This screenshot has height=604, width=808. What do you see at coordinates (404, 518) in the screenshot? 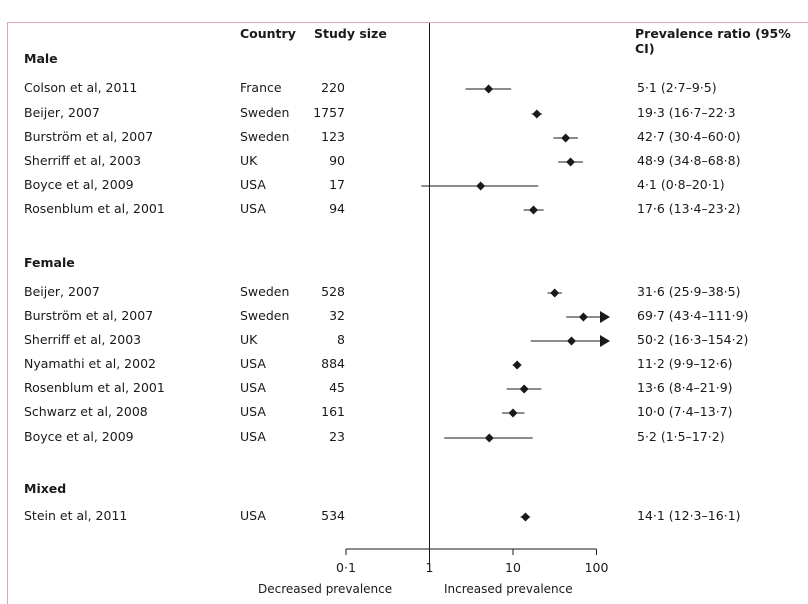
I see `table-row: Stein et al, 2011 USA 534 14·1 (12·3–16·1)` at bounding box center [404, 518].